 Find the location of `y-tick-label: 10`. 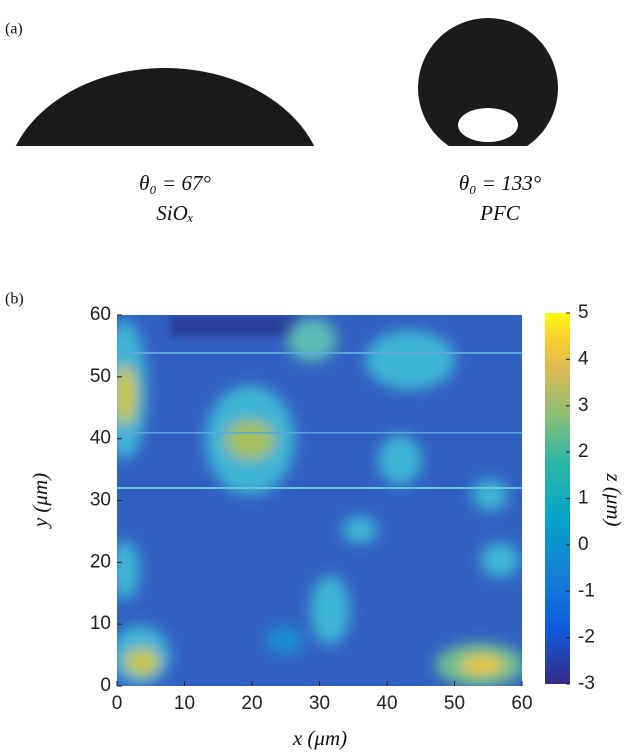

y-tick-label: 10 is located at coordinates (100, 623).